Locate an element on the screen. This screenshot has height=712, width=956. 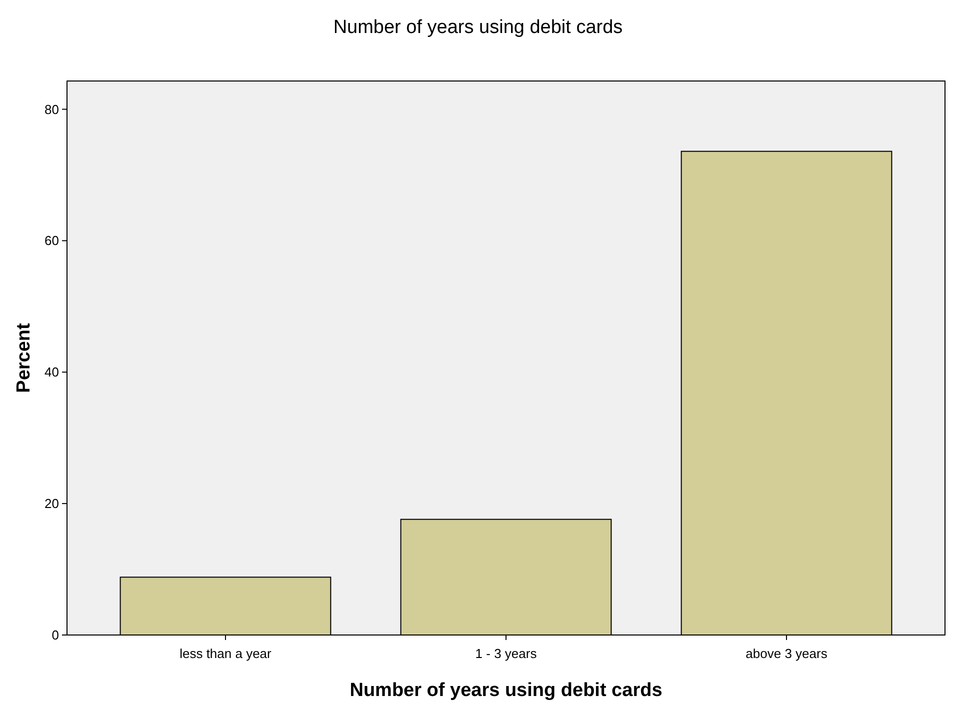
chart-title: Number of years using debit cards is located at coordinates (478, 27).